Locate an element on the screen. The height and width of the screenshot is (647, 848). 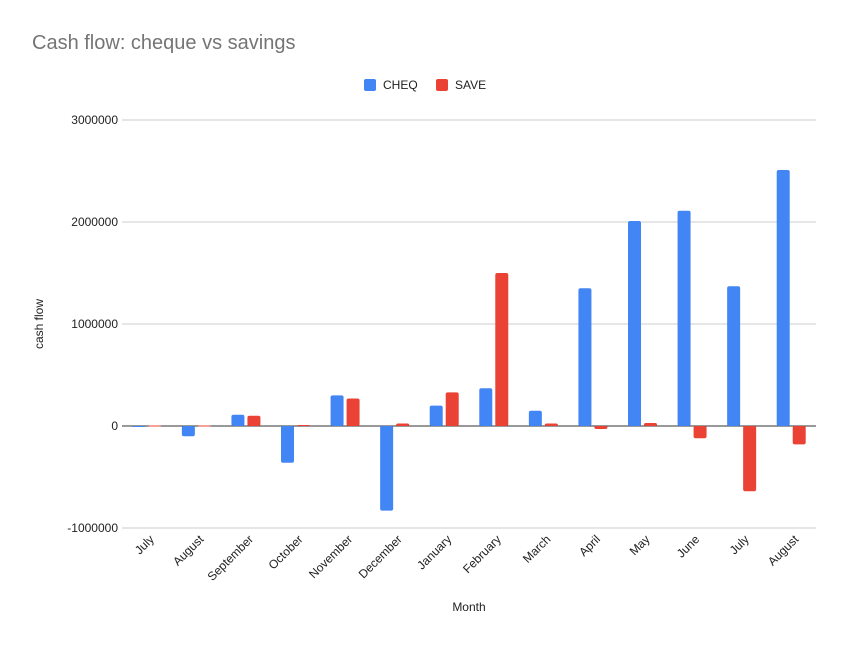
x-axis-title: Month is located at coordinates (468, 607).